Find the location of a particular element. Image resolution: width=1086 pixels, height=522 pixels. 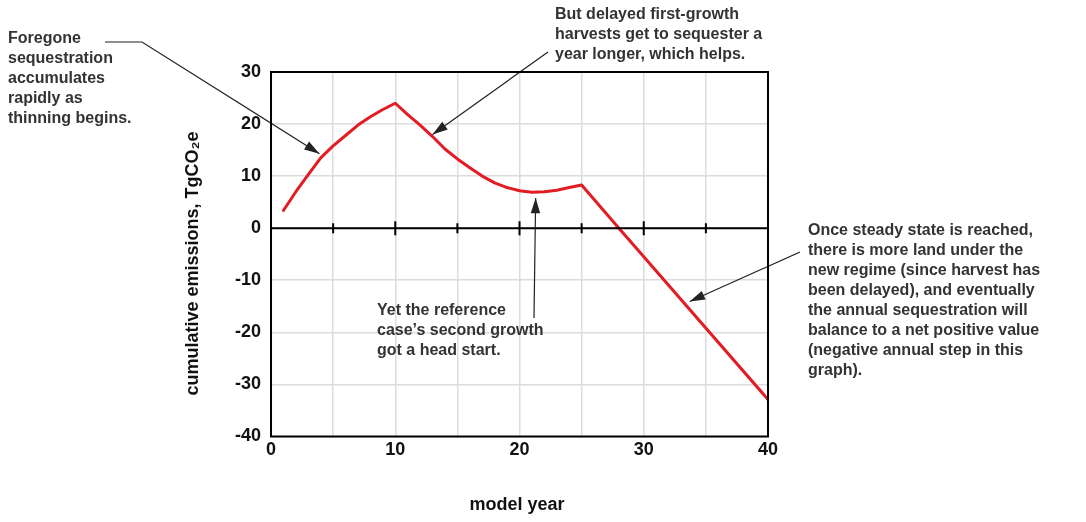

y-tick-label: 10 is located at coordinates (251, 175).